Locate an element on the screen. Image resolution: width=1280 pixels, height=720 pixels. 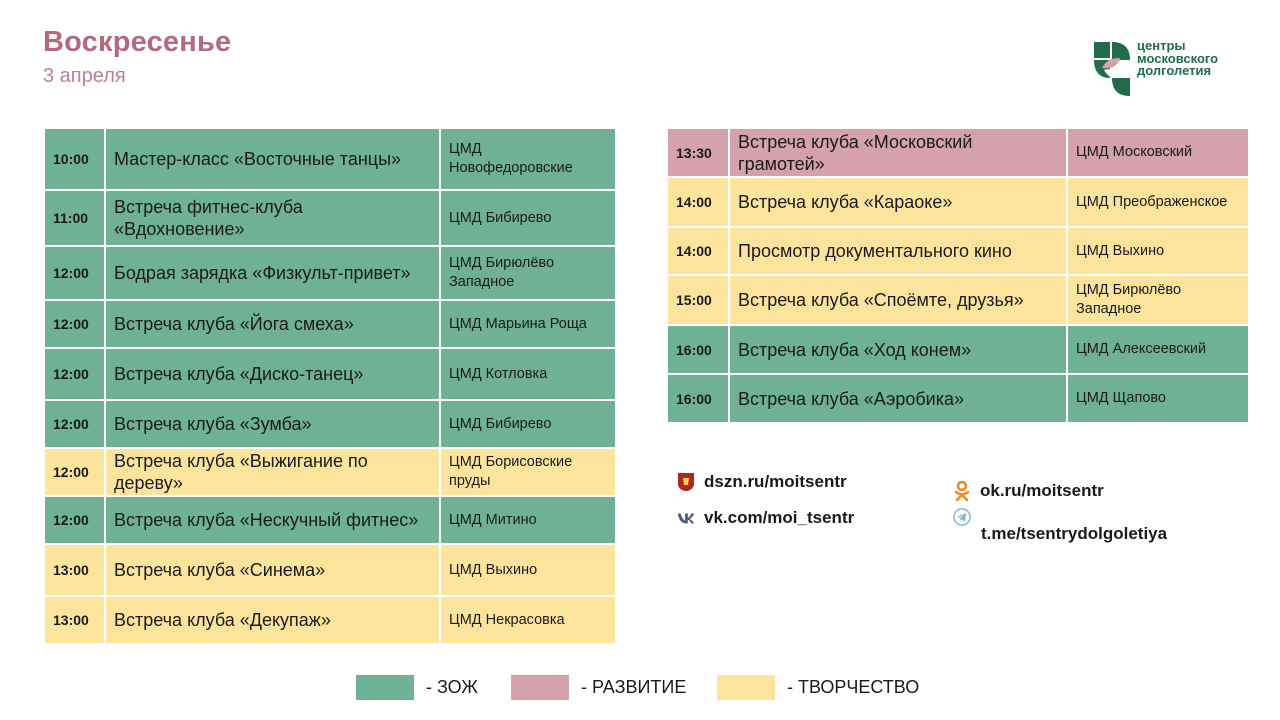
schedule-time: 11:00 is located at coordinates (74, 218).